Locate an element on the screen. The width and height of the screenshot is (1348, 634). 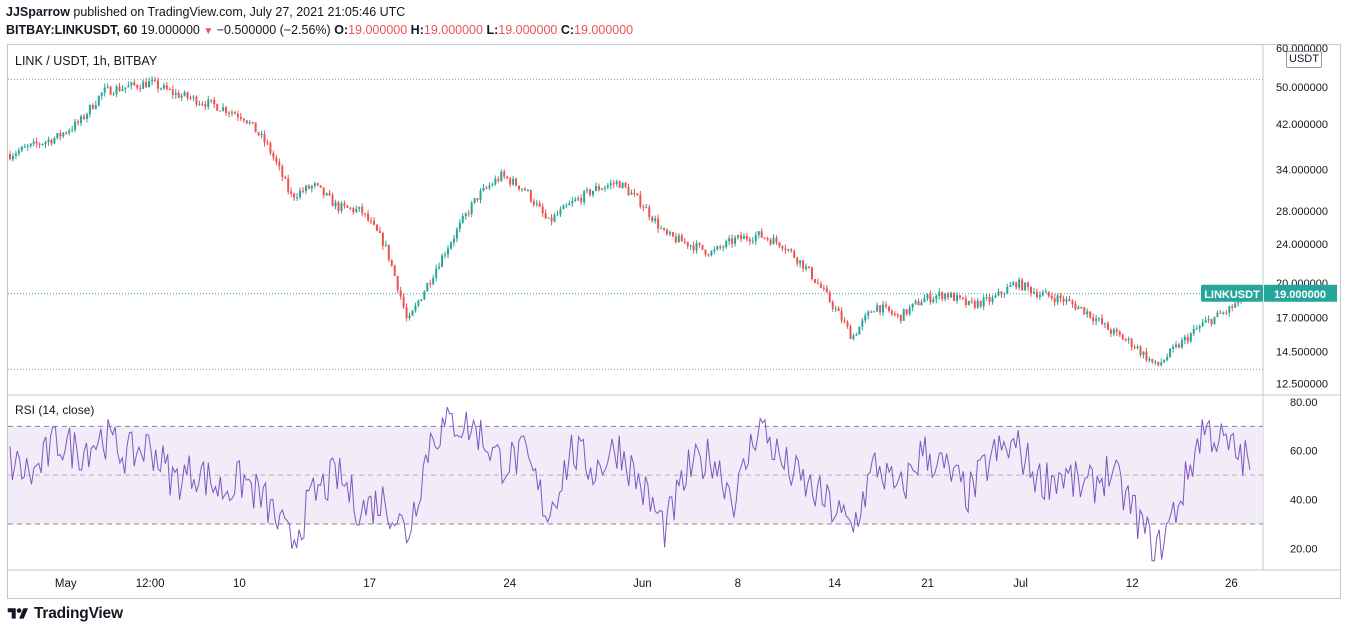
tradingview-logo-icon is located at coordinates (17, 613).